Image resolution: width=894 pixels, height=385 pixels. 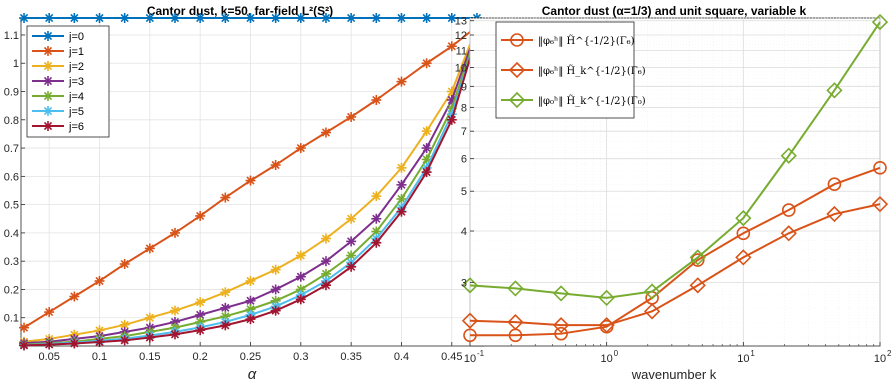 I want to click on chart-right-xtick-exponent: 2, so click(x=889, y=353).